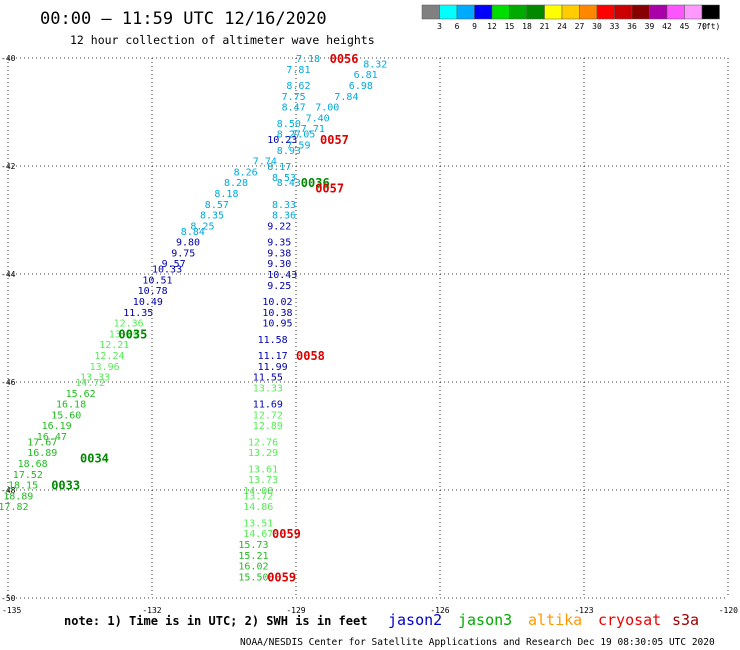 The width and height of the screenshot is (740, 650). I want to click on satellite-jason2: jason2, so click(415, 620).